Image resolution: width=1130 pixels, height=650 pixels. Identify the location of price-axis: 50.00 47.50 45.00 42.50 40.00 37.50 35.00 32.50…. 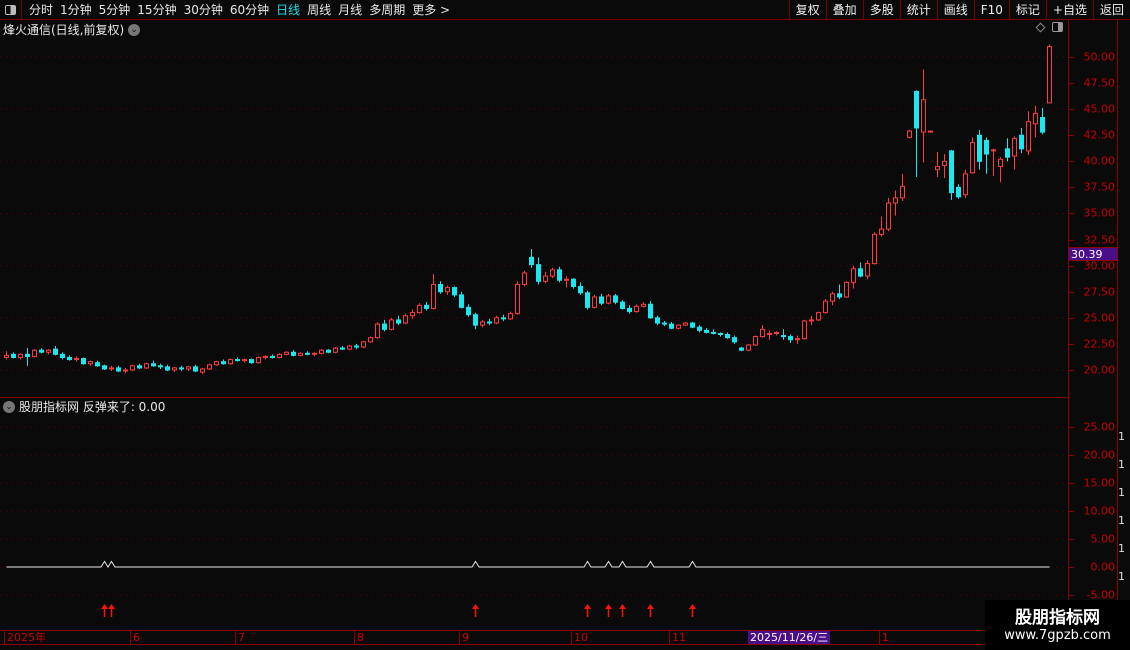
(1093, 325).